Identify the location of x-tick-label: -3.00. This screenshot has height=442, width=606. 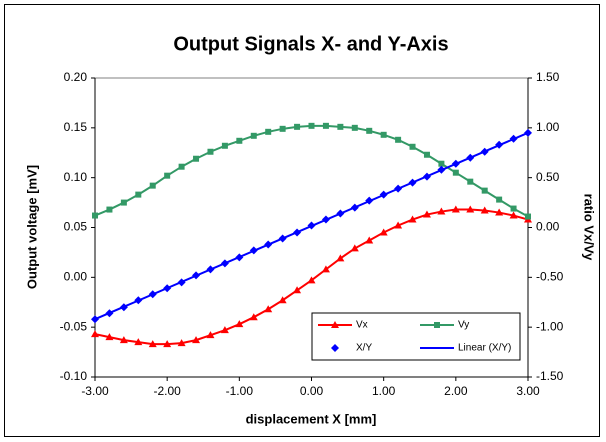
(95, 391).